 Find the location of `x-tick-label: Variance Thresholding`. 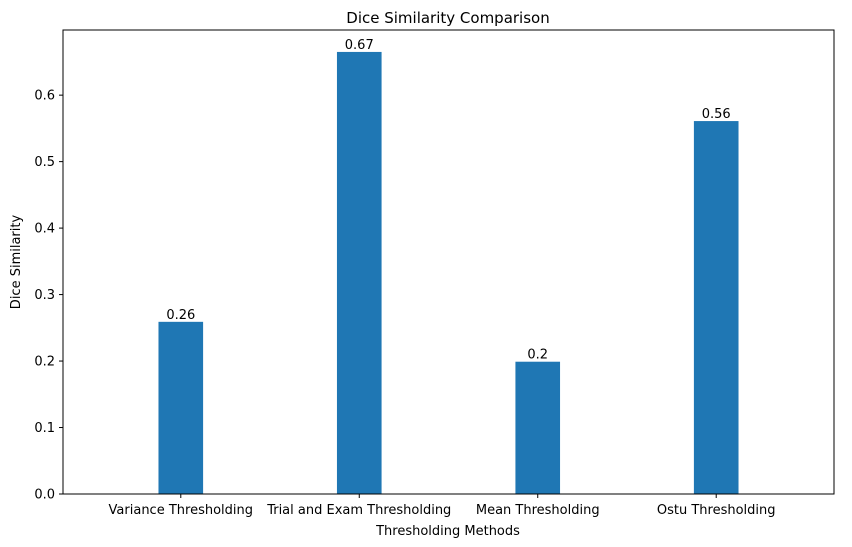

x-tick-label: Variance Thresholding is located at coordinates (181, 510).